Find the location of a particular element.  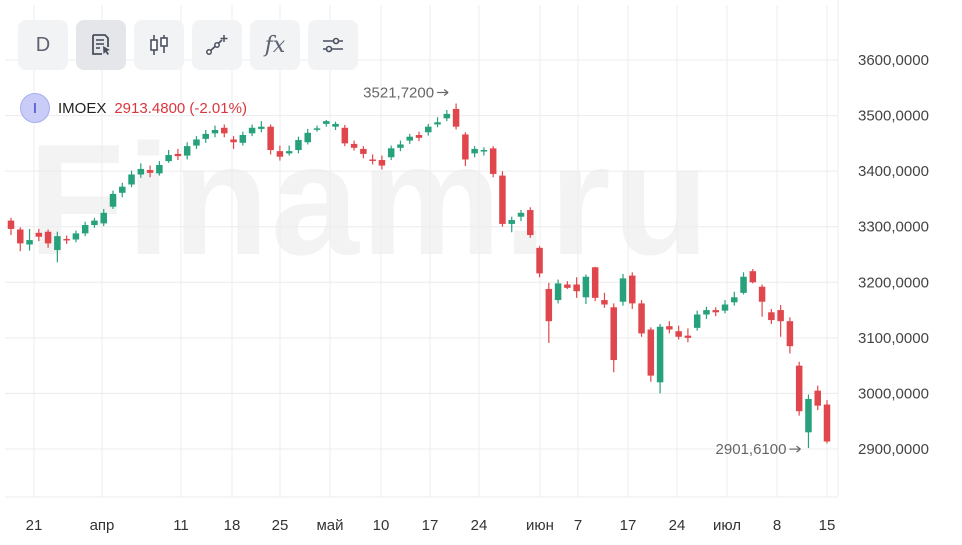

x-tick-label: май is located at coordinates (329, 525).